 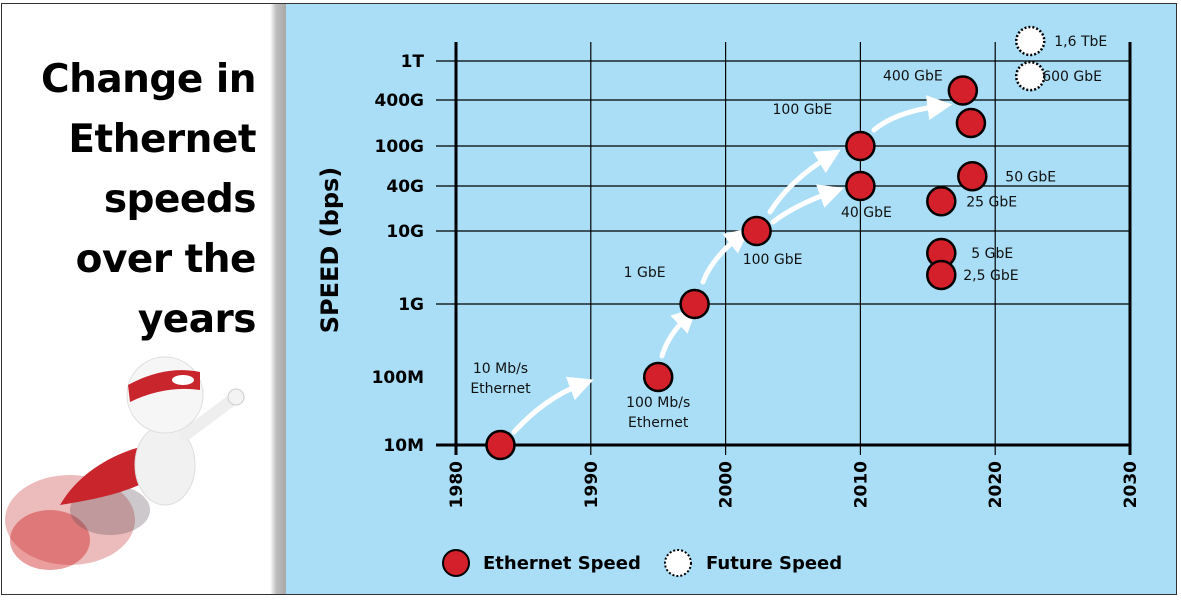 What do you see at coordinates (727, 484) in the screenshot?
I see `x-tick-label: 2000` at bounding box center [727, 484].